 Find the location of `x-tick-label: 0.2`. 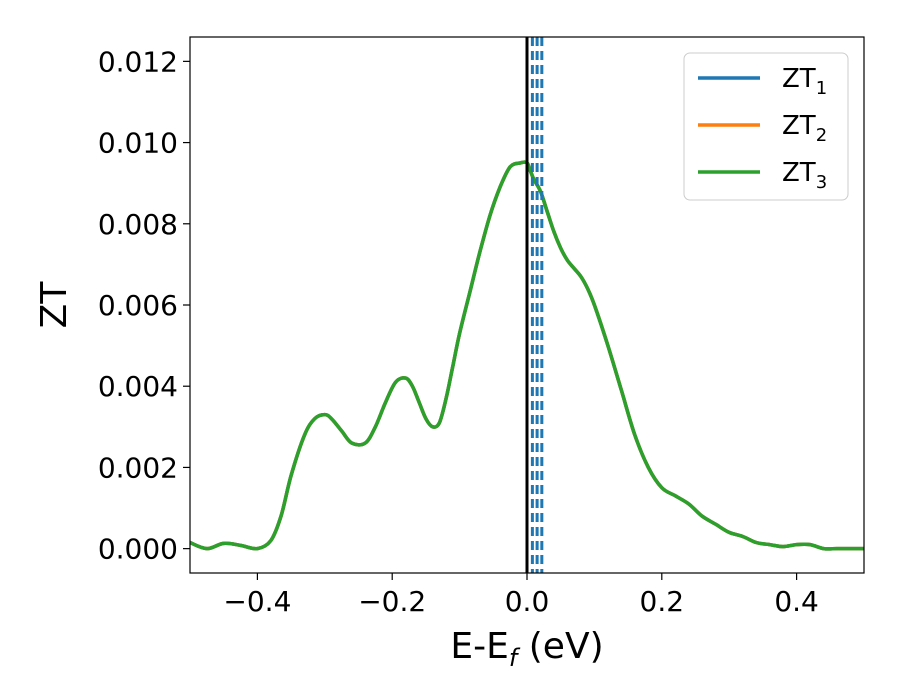

x-tick-label: 0.2 is located at coordinates (662, 601).